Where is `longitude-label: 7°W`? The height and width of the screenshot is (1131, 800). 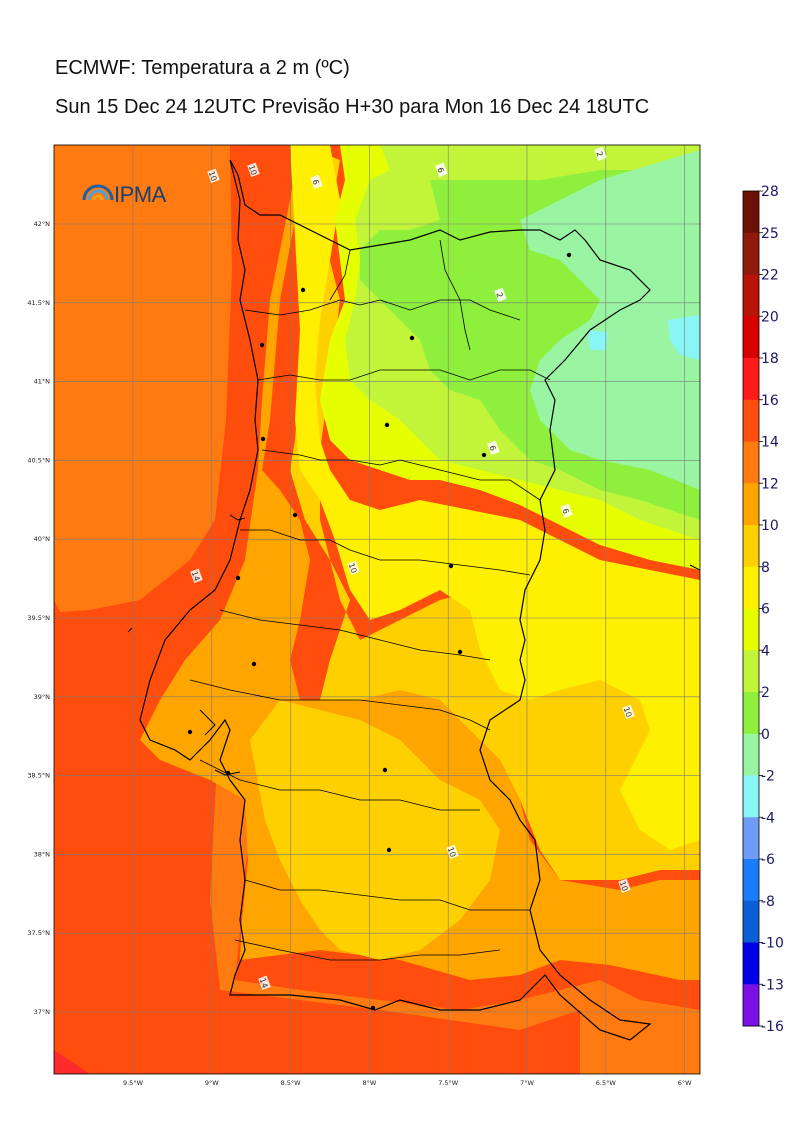 longitude-label: 7°W is located at coordinates (527, 1083).